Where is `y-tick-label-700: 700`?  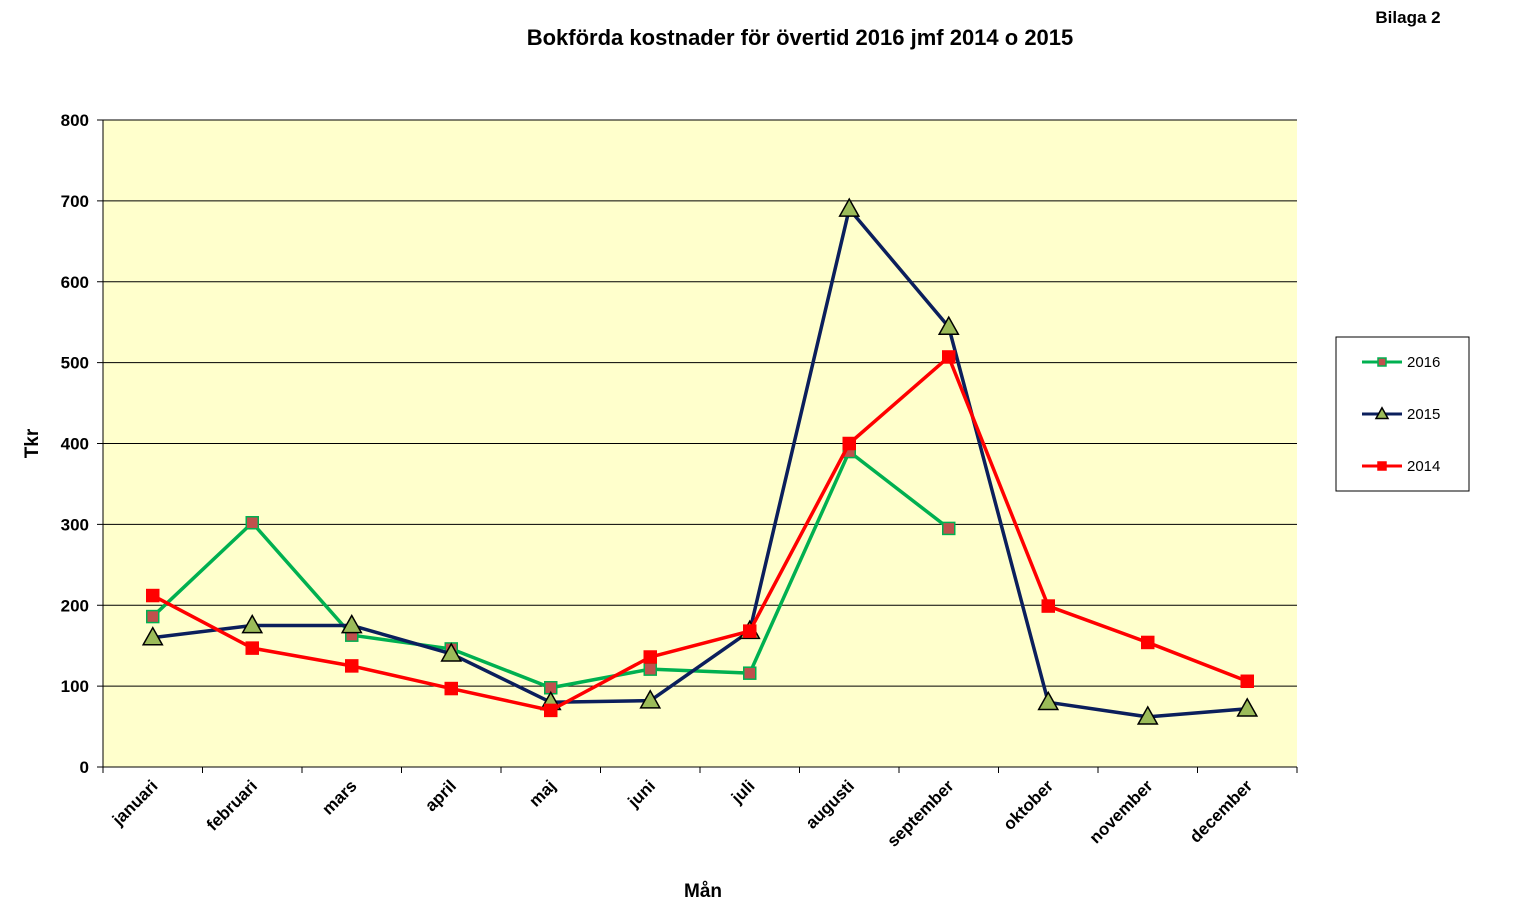 y-tick-label-700: 700 is located at coordinates (75, 201).